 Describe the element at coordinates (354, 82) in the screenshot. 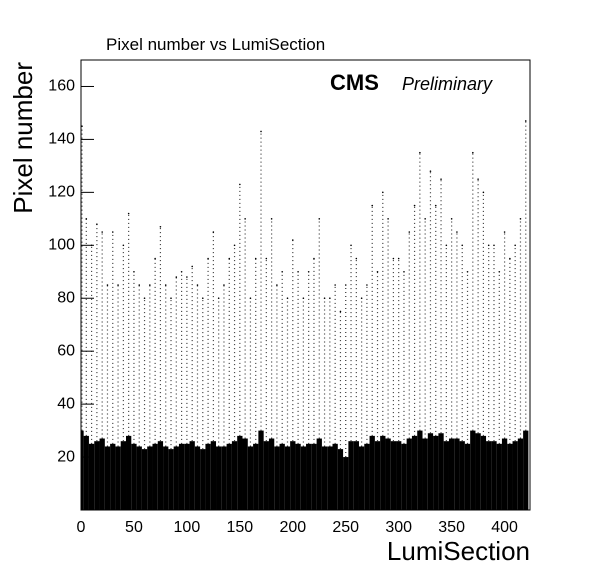

I see `cms-label: CMS` at that location.